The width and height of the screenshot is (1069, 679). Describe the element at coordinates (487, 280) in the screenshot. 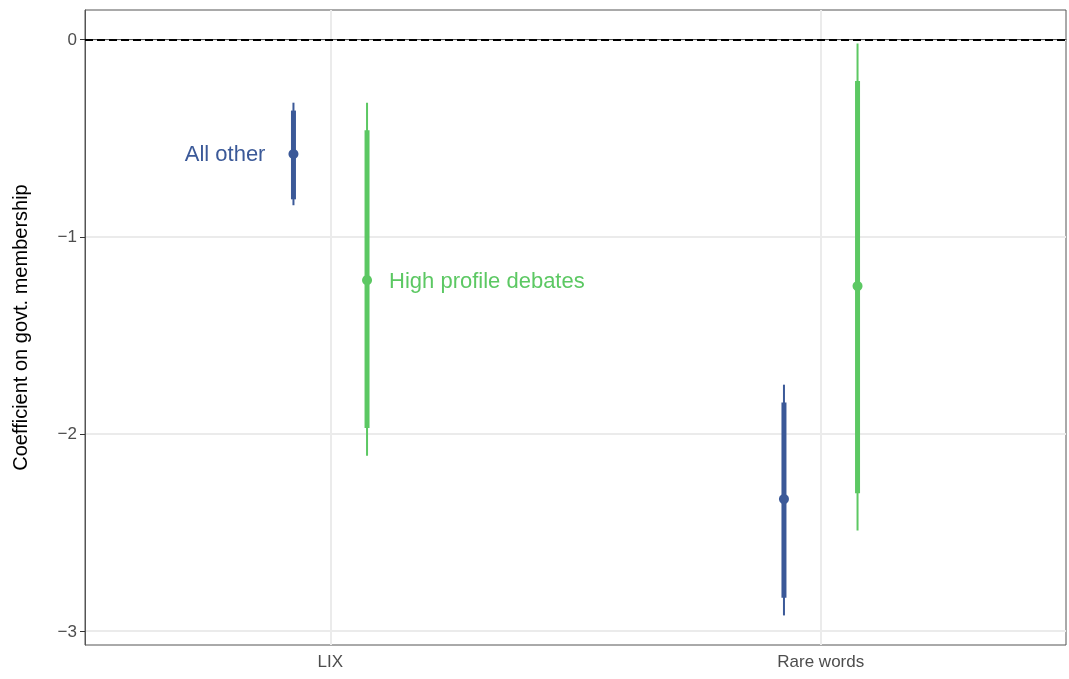

I see `series-label: High profile debates` at that location.